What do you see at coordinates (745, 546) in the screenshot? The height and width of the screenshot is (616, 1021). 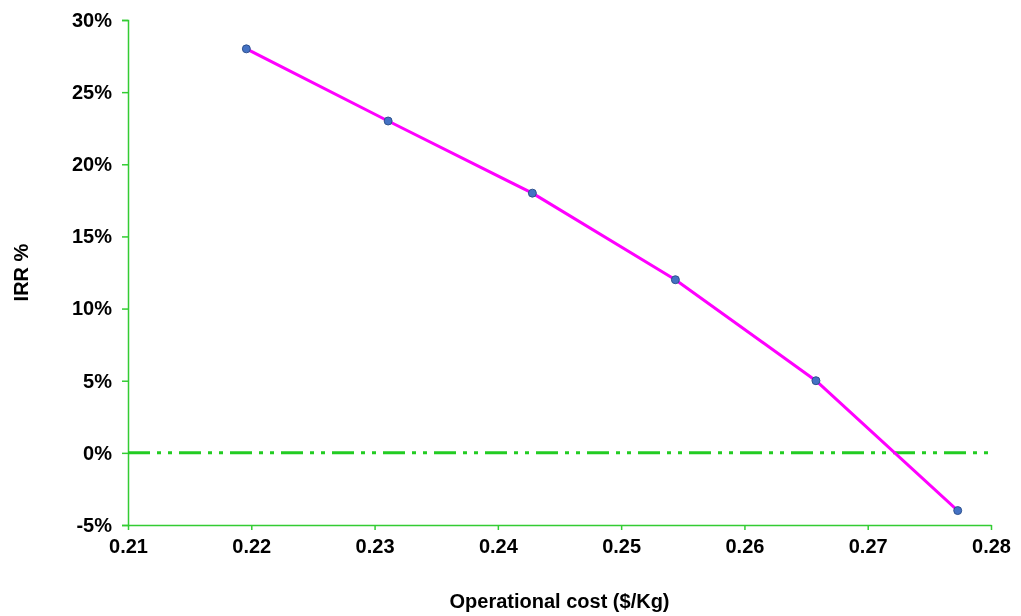 I see `x-tick-label: 0.26` at bounding box center [745, 546].